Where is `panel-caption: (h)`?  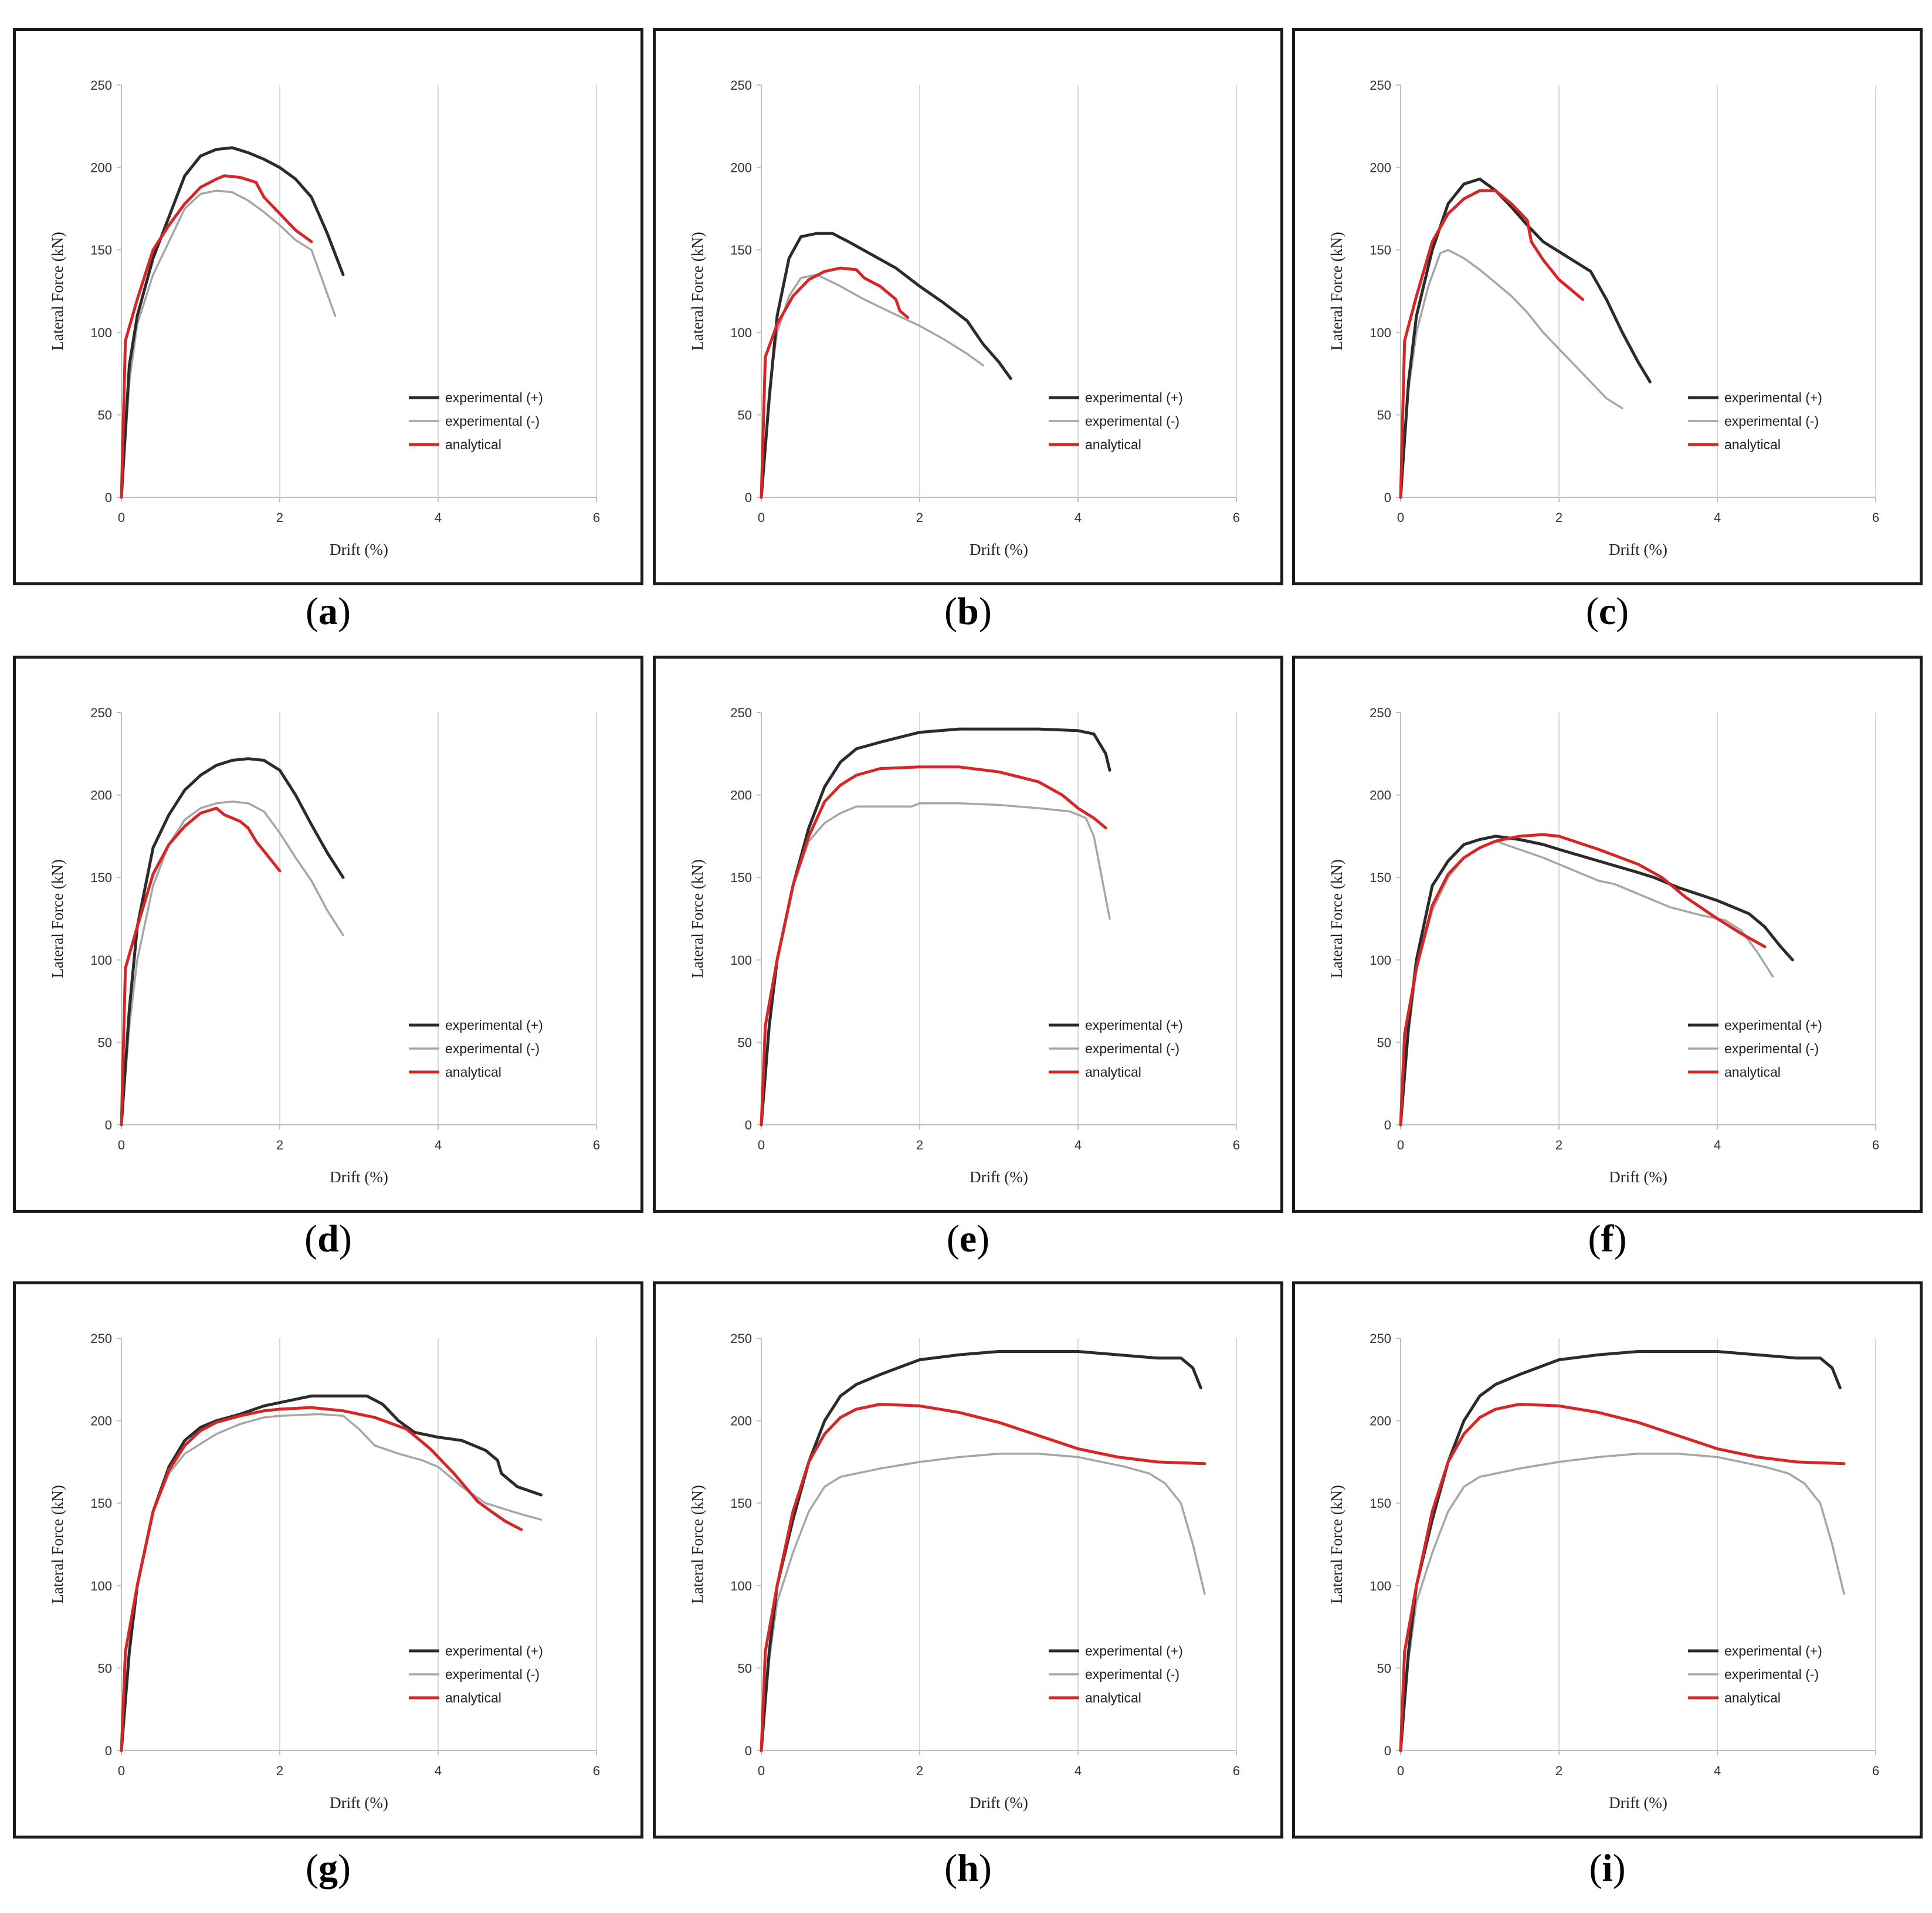 panel-caption: (h) is located at coordinates (968, 1869).